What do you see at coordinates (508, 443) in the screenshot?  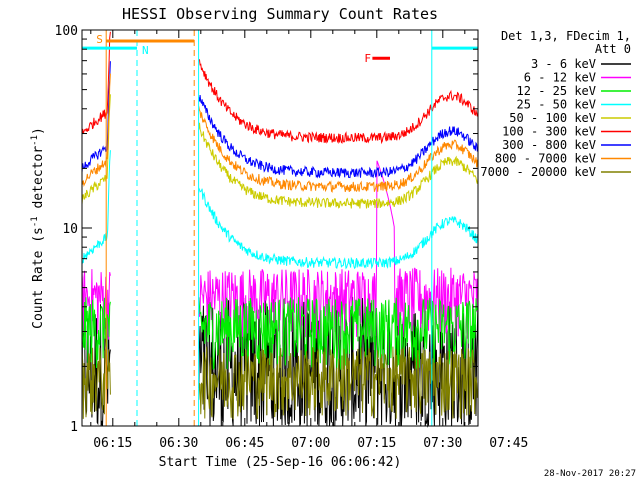 I see `x-tick-label: 07:45` at bounding box center [508, 443].